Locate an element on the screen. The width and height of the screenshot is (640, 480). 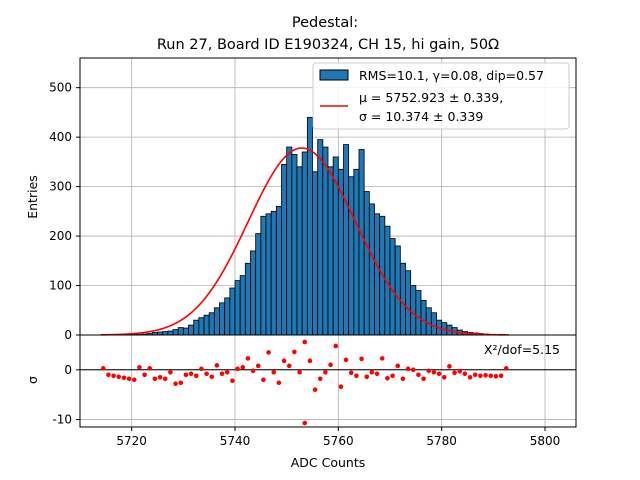
chi2-annotation: X²/dof=5.15 is located at coordinates (522, 349).